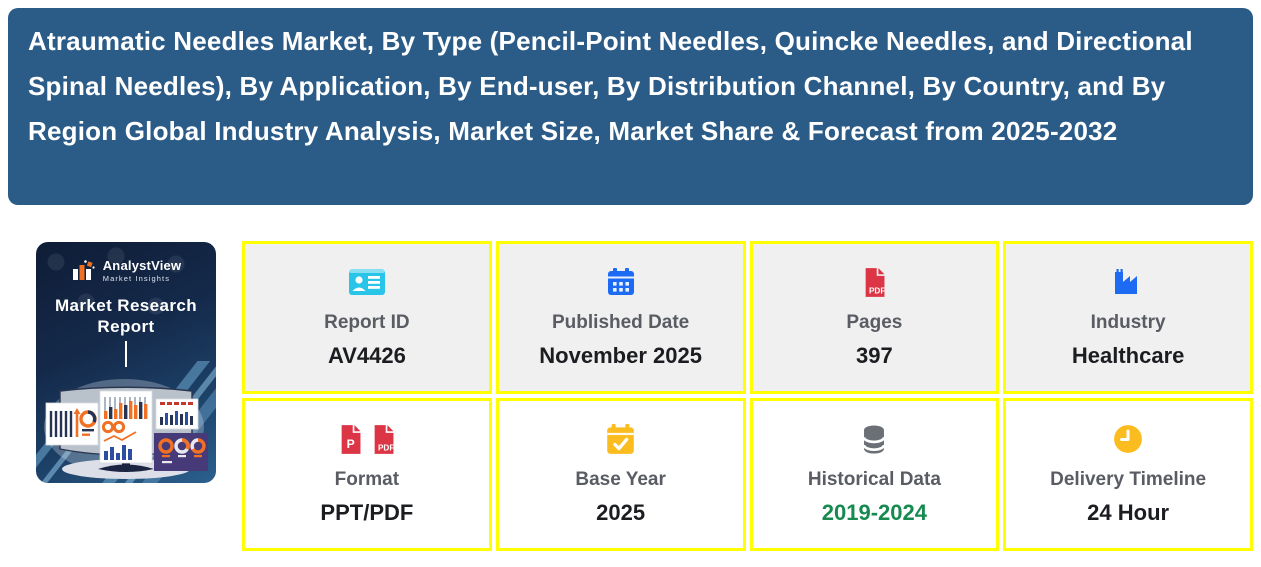 This screenshot has height=567, width=1261. What do you see at coordinates (620, 439) in the screenshot?
I see `calendar-check-icon` at bounding box center [620, 439].